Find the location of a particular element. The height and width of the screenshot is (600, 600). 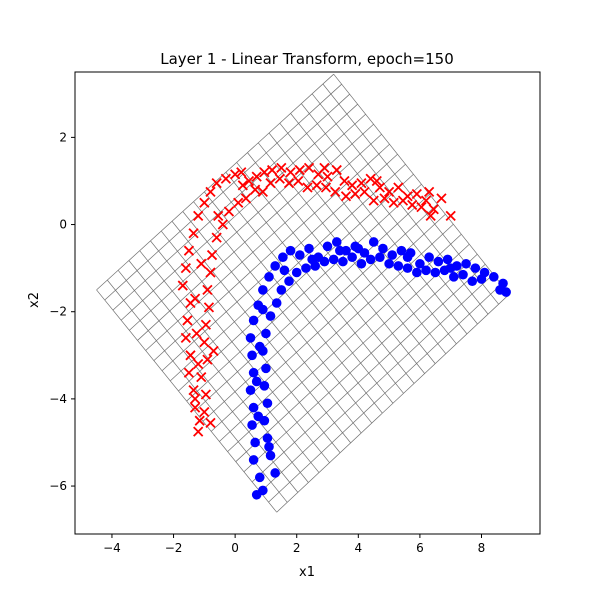

x-tick-label: 6 is located at coordinates (420, 548).